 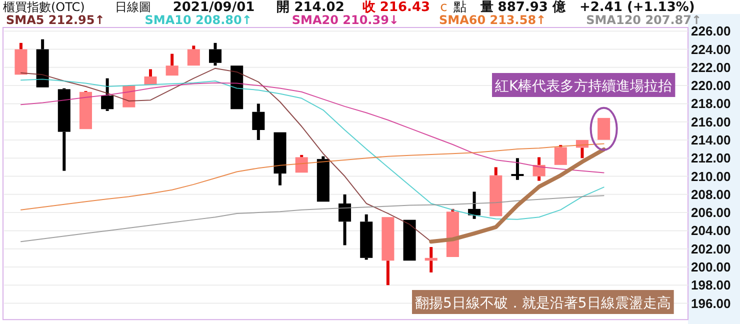 What do you see at coordinates (345, 20) in the screenshot?
I see `text: SMA20 210.39↓` at bounding box center [345, 20].